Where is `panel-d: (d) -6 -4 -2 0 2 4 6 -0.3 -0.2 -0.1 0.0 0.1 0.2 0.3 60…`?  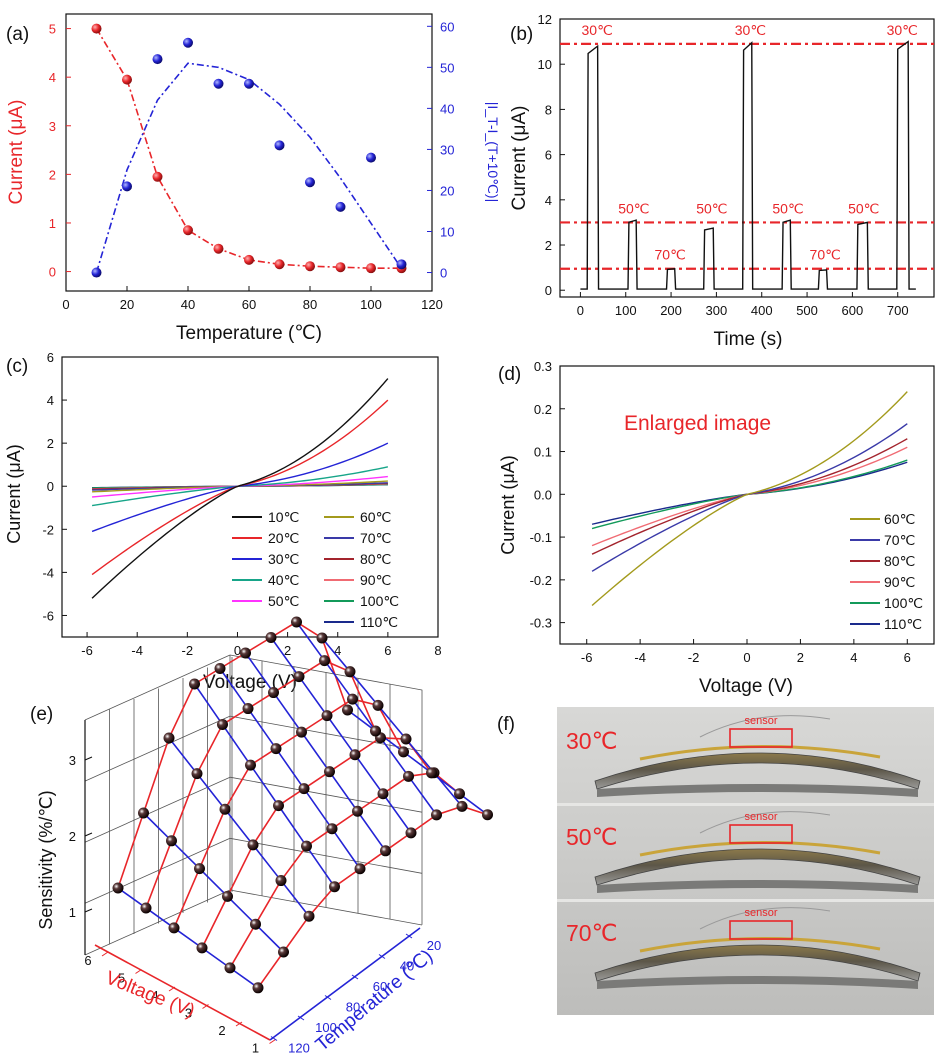 panel-d: (d) -6 -4 -2 0 2 4 6 -0.3 -0.2 -0.1 0.0 0.1 0.2 0.3 60… is located at coordinates (716, 528).